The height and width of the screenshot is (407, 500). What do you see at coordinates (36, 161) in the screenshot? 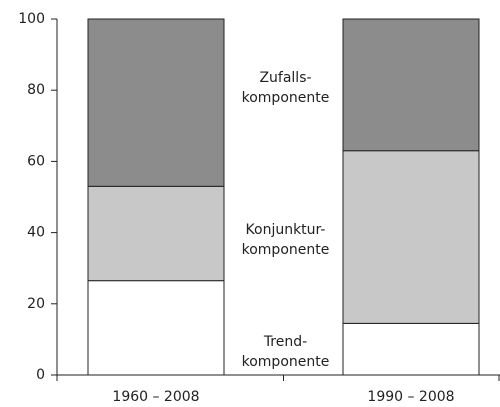
I see `y-tick-label: 60` at bounding box center [36, 161].